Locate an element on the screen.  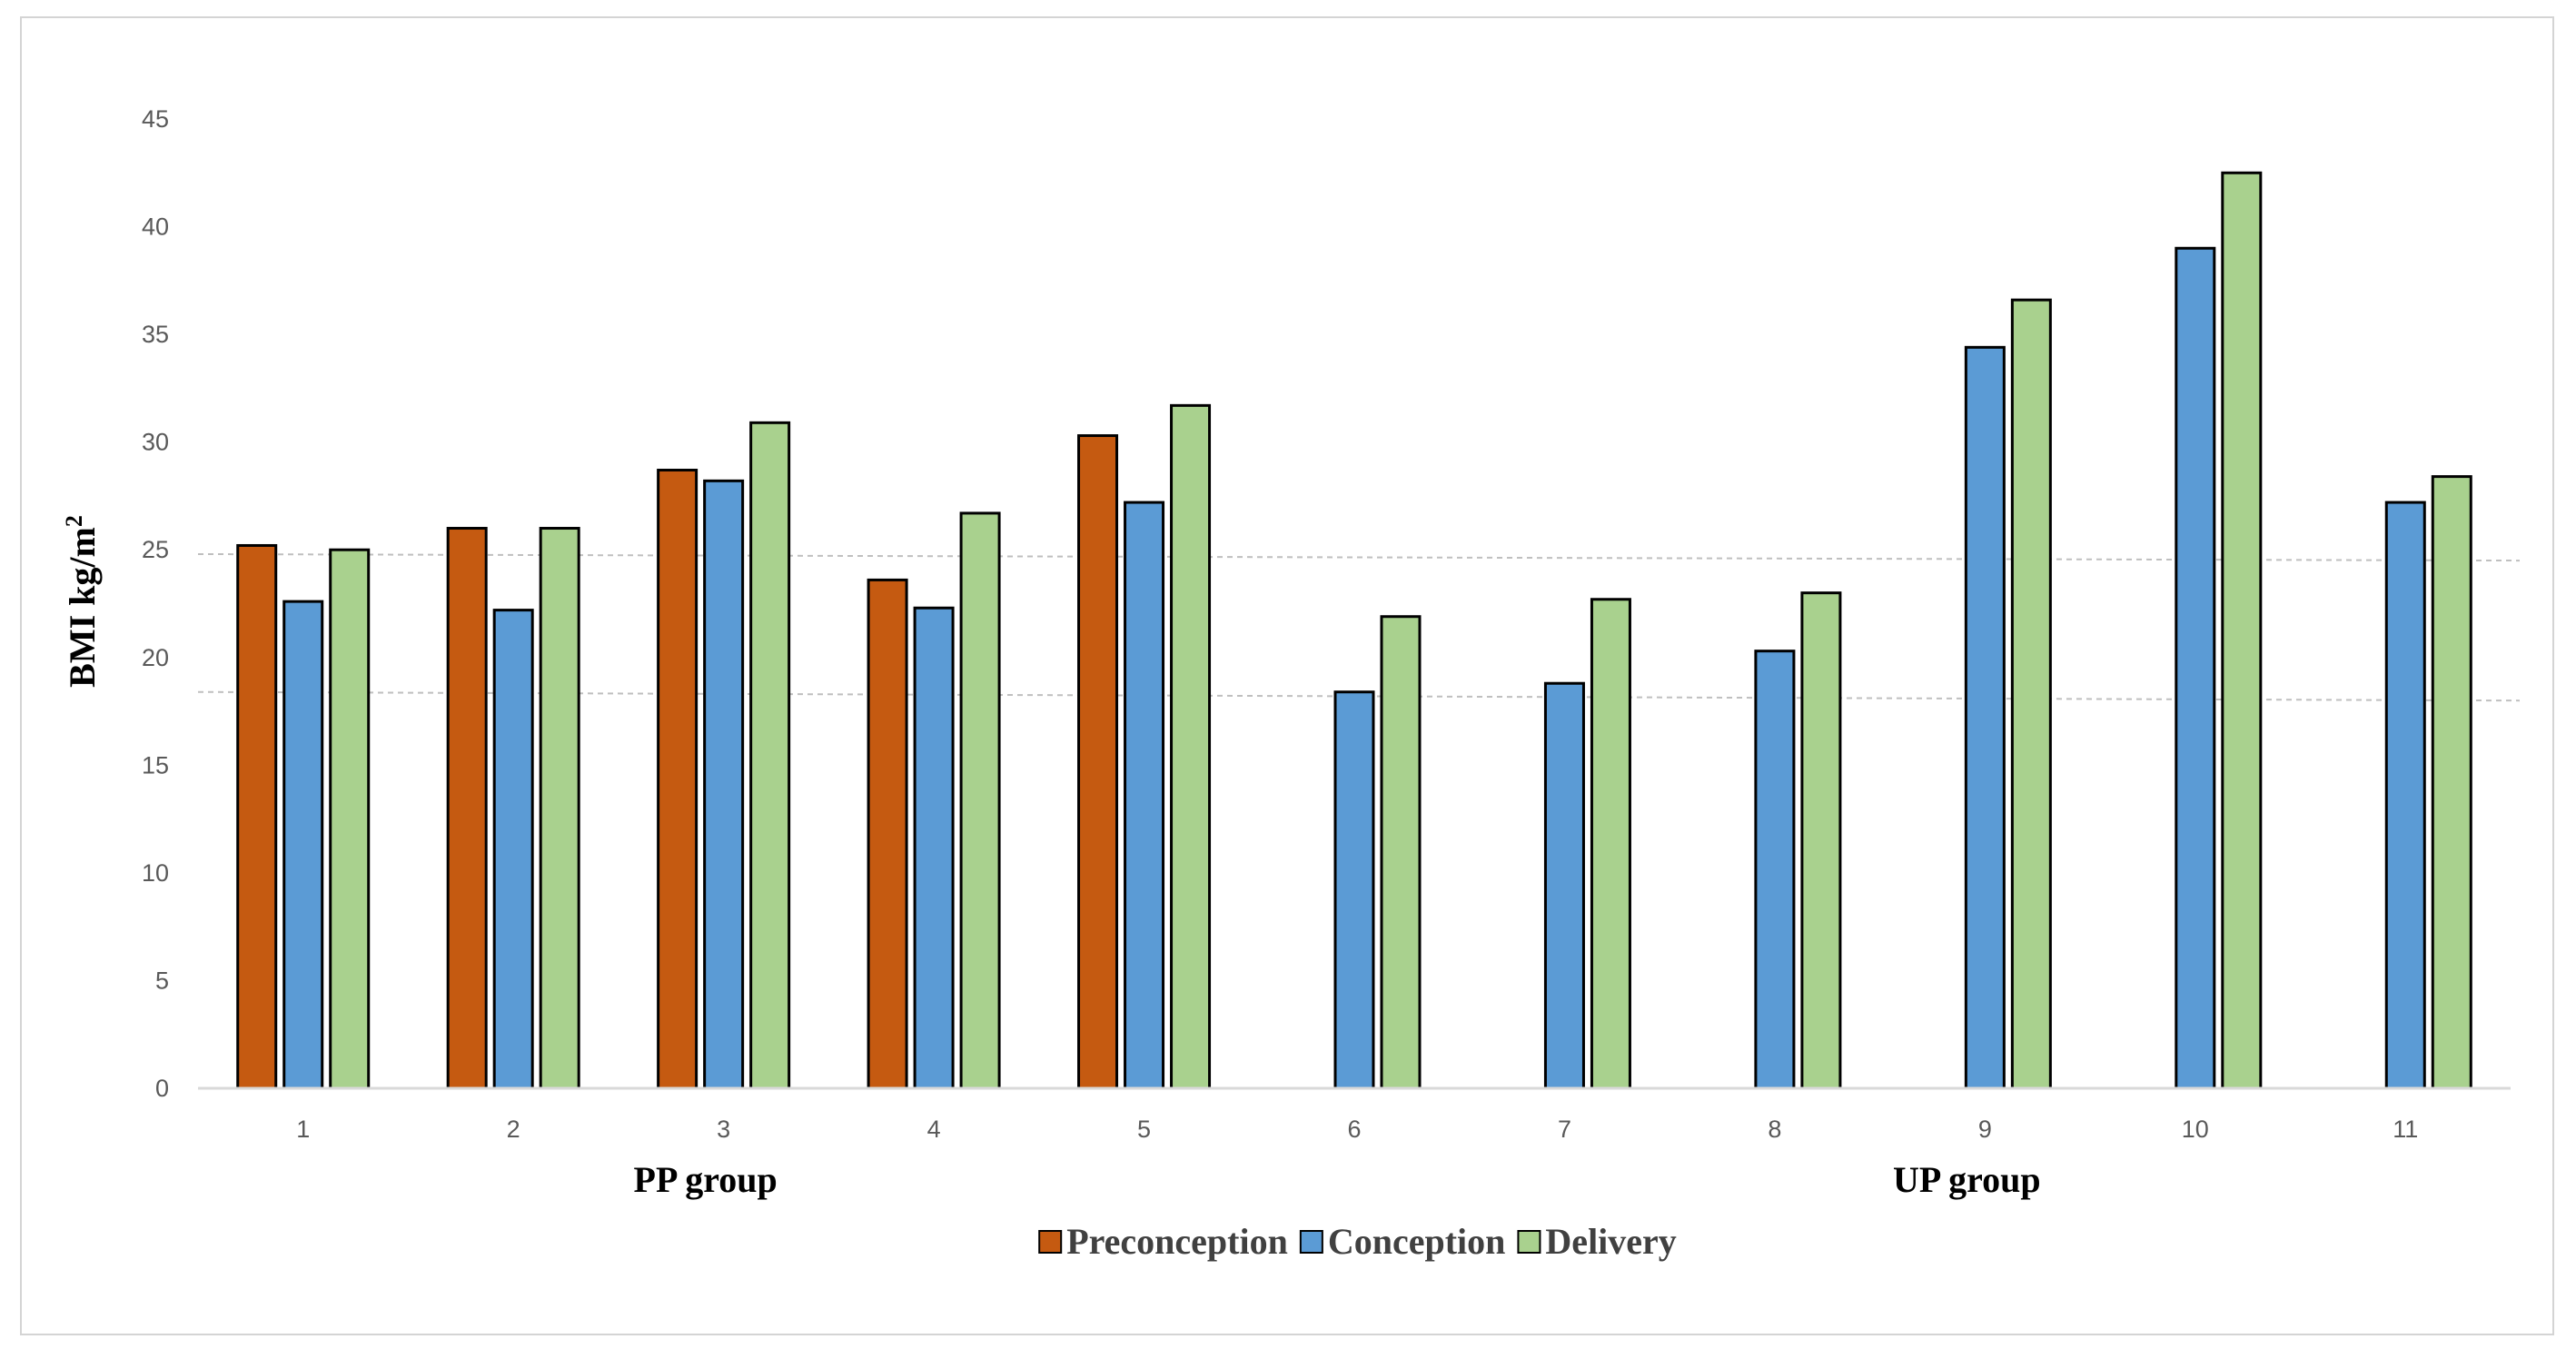
x-tick-2: 2 is located at coordinates (513, 1129).